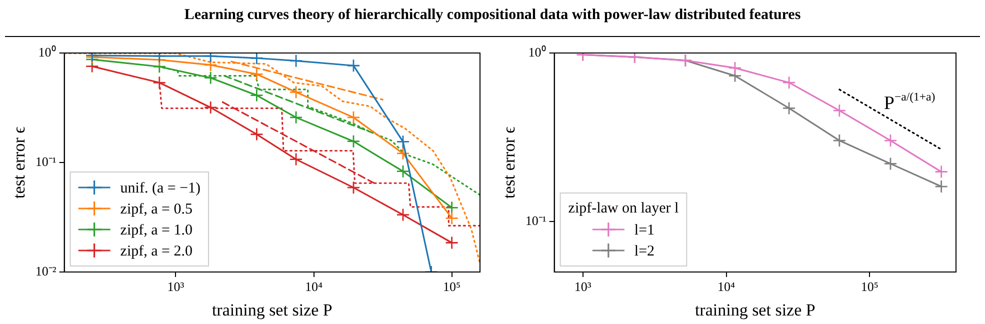 The image size is (985, 324). What do you see at coordinates (492, 18) in the screenshot?
I see `chart-title: Learning curves theory of hierarchically compositional data with power-law distributed features` at bounding box center [492, 18].